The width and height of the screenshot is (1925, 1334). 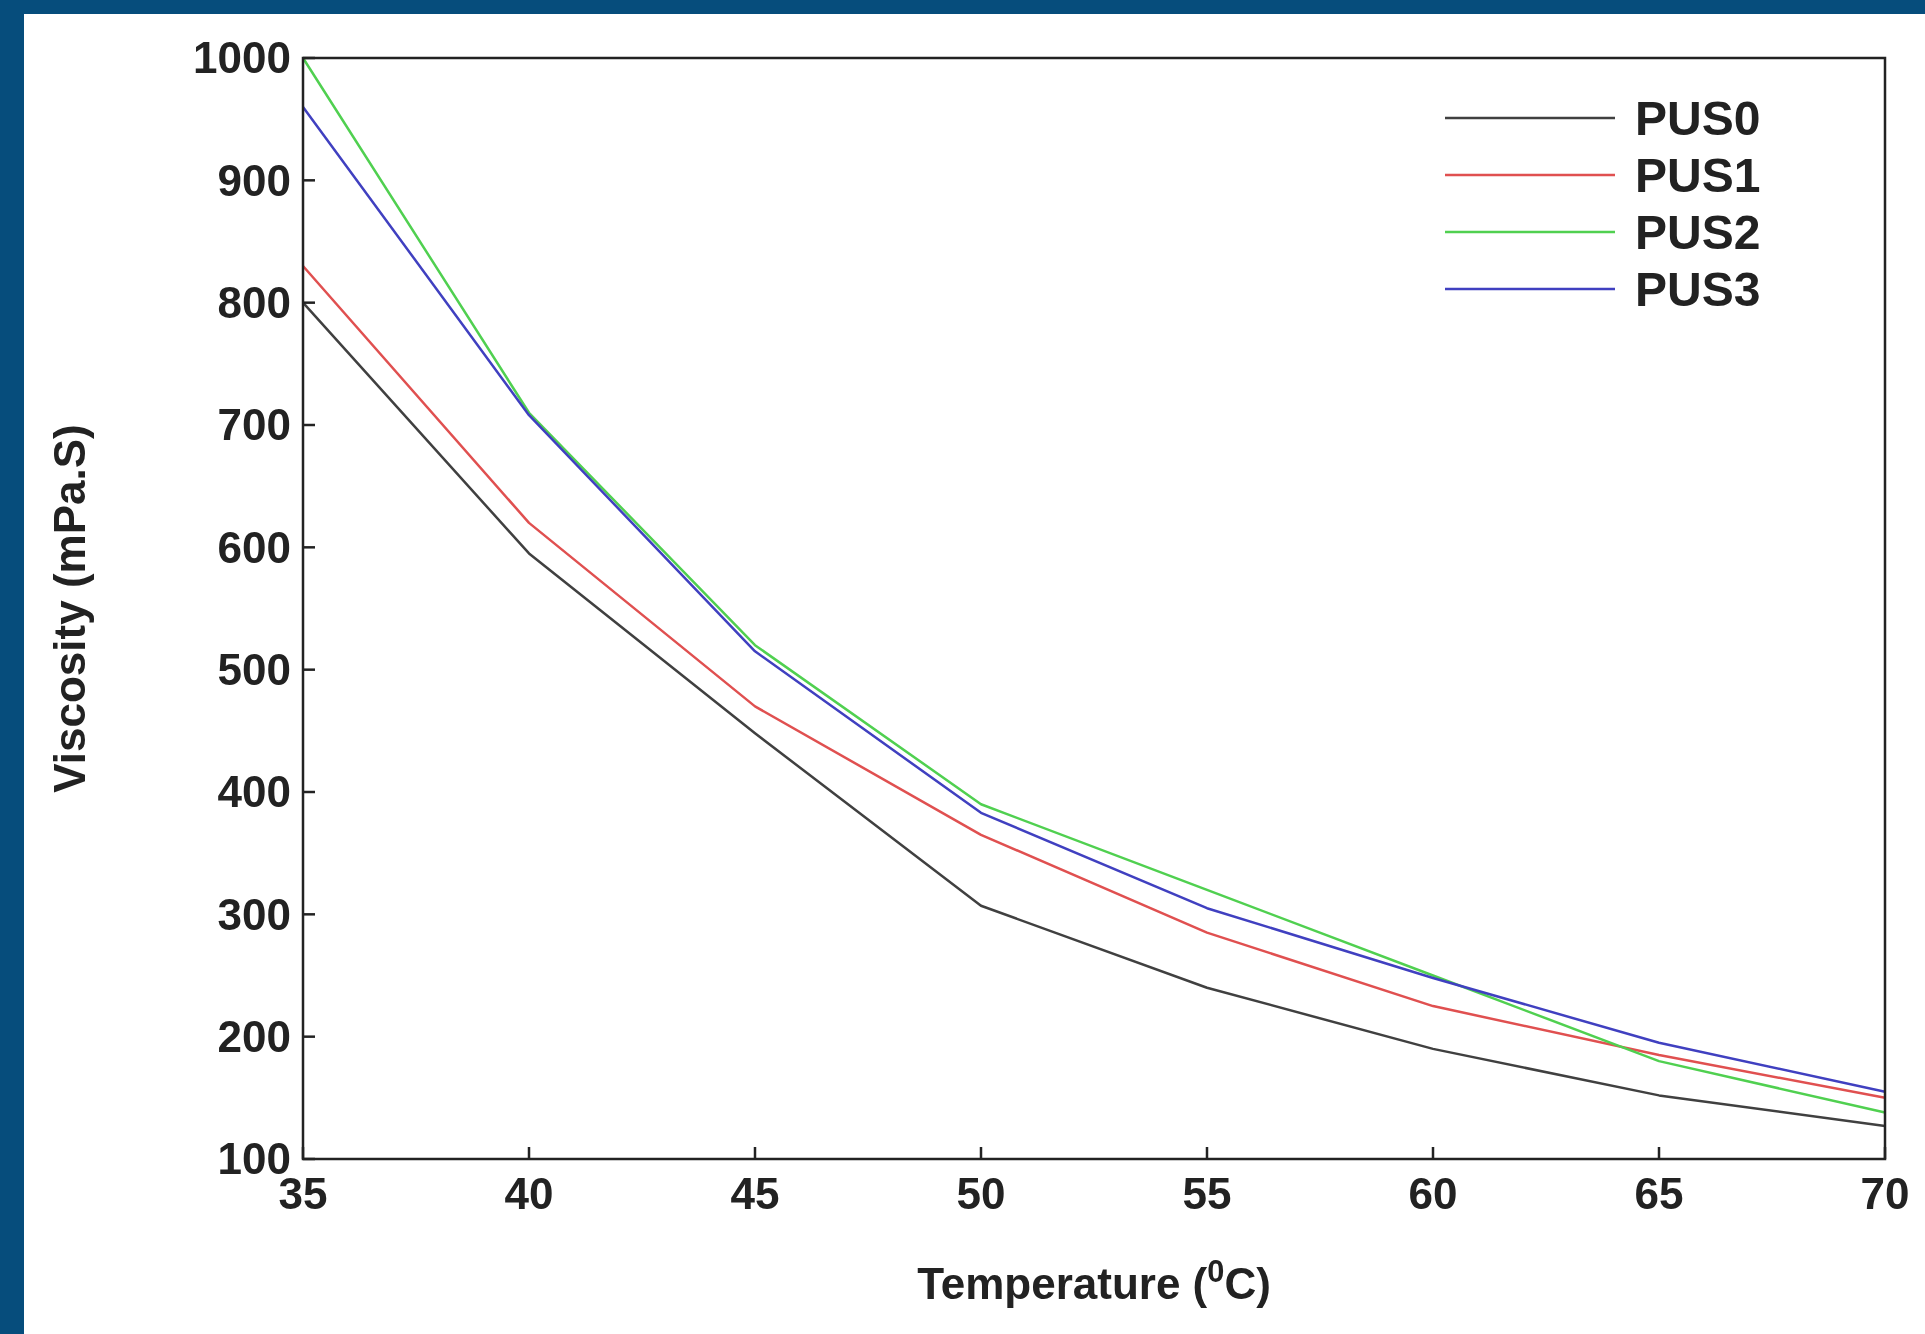 I want to click on x-tick-label: 45, so click(x=755, y=1193).